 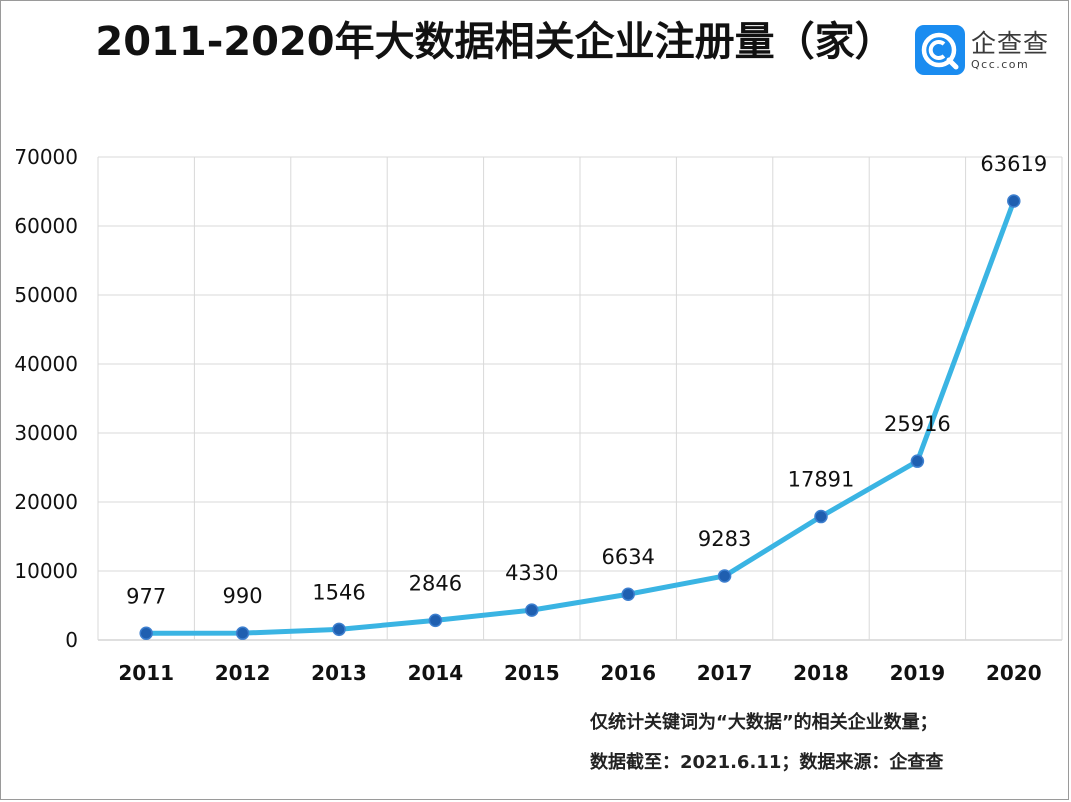 I want to click on data-label: 63619, so click(x=1013, y=164).